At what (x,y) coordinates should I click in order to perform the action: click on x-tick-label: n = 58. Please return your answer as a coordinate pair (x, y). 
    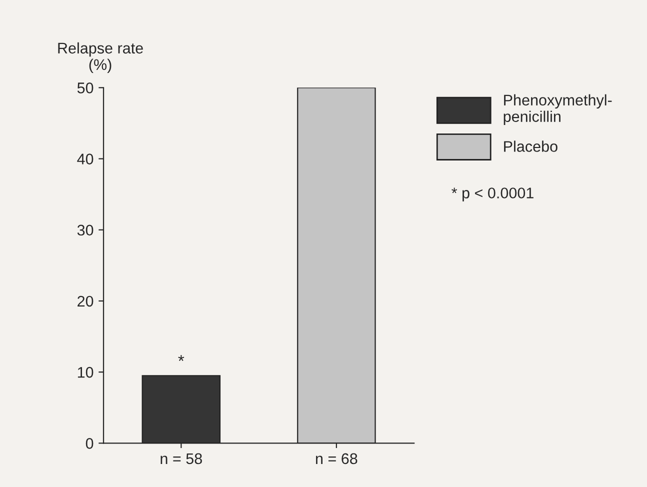
    Looking at the image, I should click on (181, 458).